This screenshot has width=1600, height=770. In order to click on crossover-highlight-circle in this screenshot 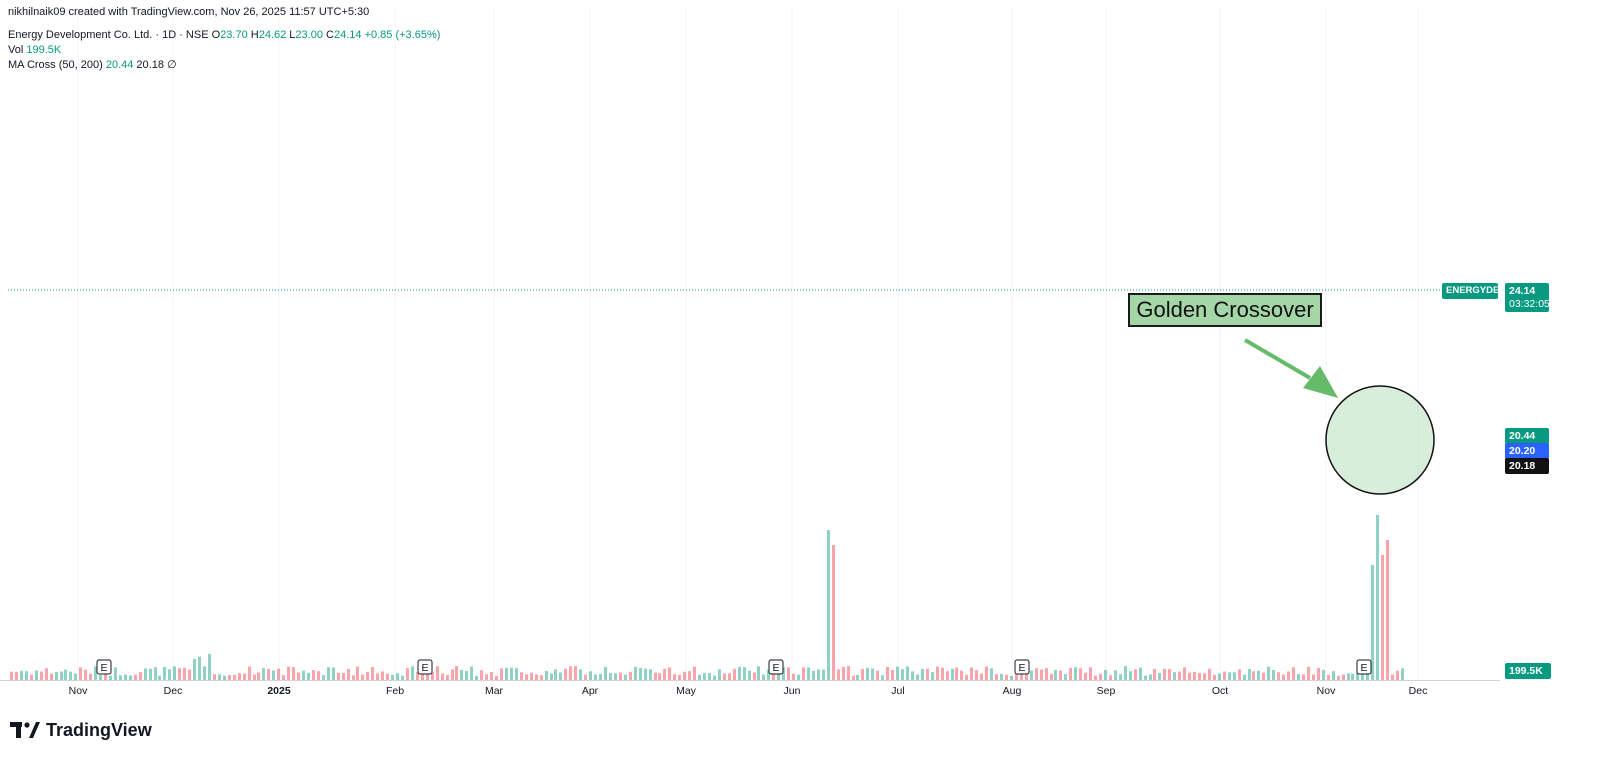, I will do `click(1380, 440)`.